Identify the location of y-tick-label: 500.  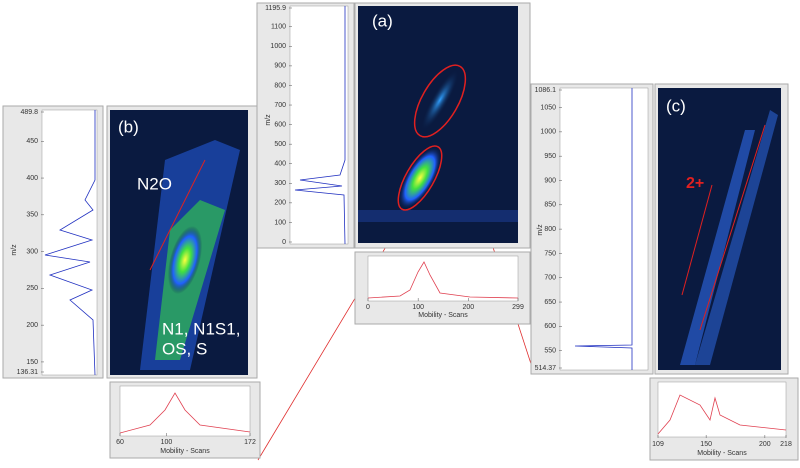
(280, 144).